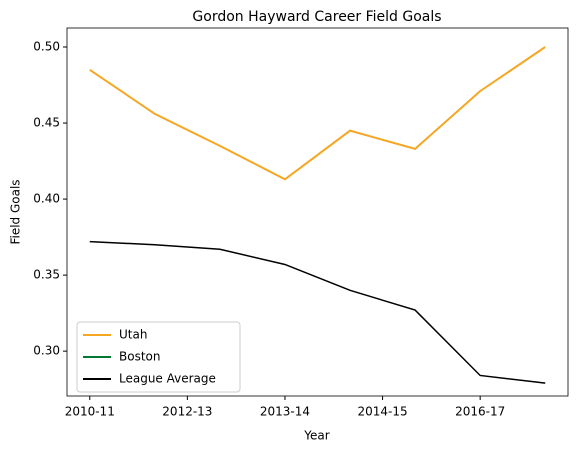 This screenshot has height=457, width=579. What do you see at coordinates (480, 412) in the screenshot?
I see `x-tick-label: 2016-17` at bounding box center [480, 412].